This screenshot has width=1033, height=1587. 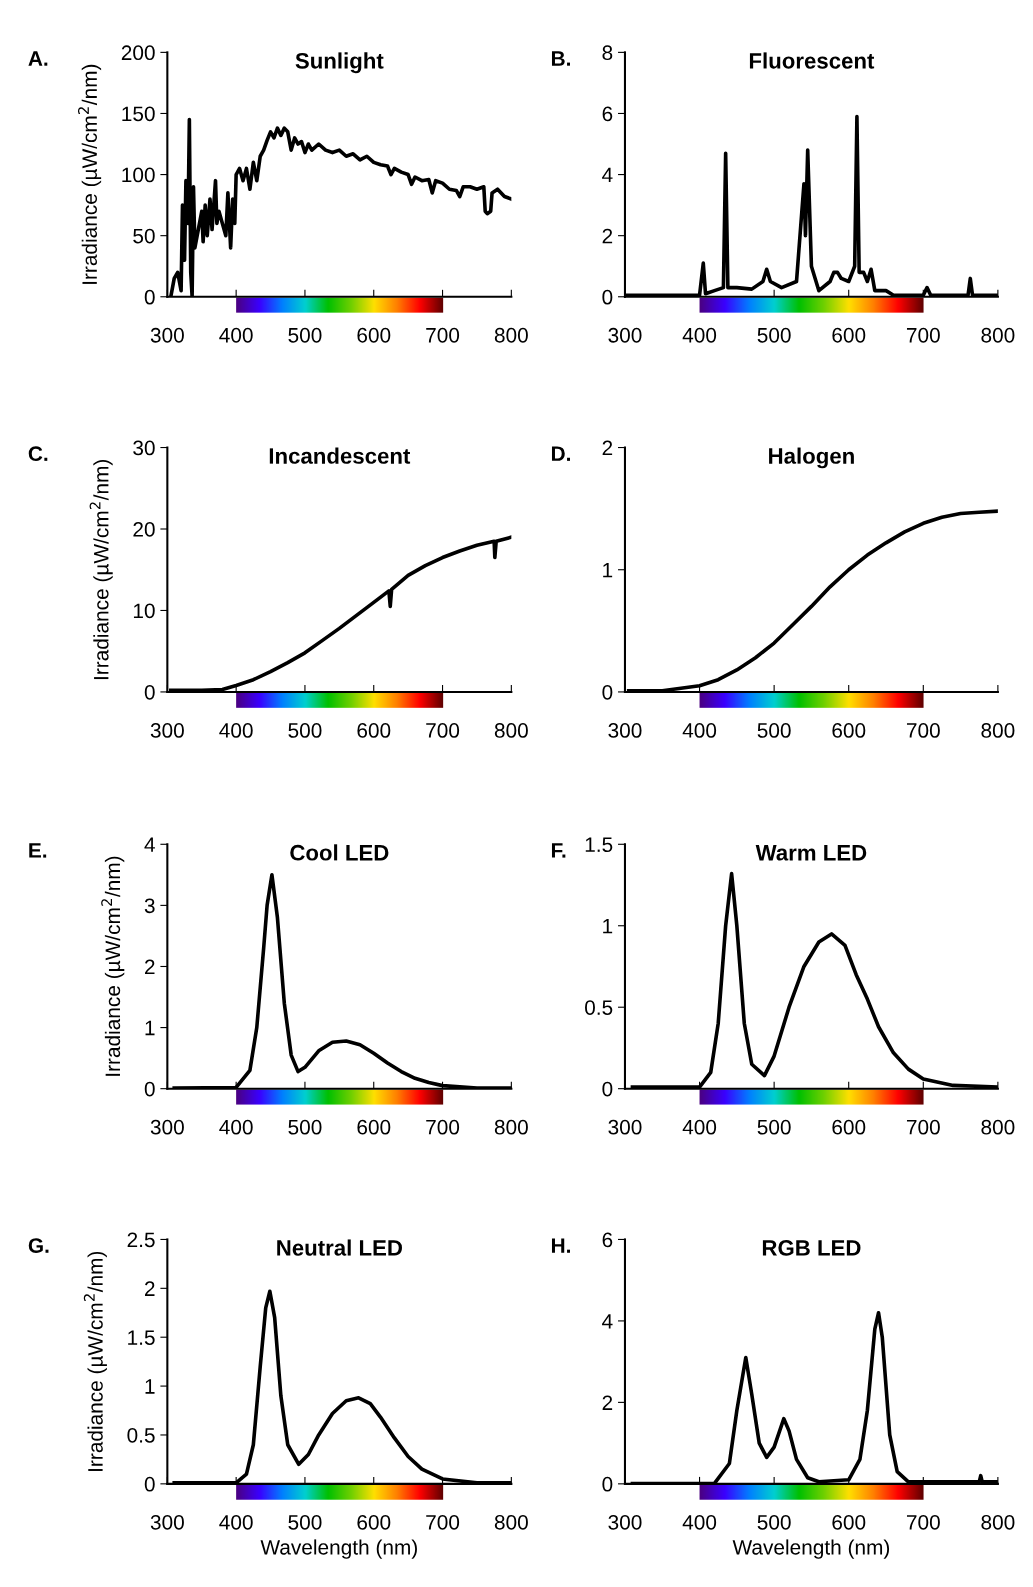 I want to click on y-tick-label: 10, so click(x=144, y=611).